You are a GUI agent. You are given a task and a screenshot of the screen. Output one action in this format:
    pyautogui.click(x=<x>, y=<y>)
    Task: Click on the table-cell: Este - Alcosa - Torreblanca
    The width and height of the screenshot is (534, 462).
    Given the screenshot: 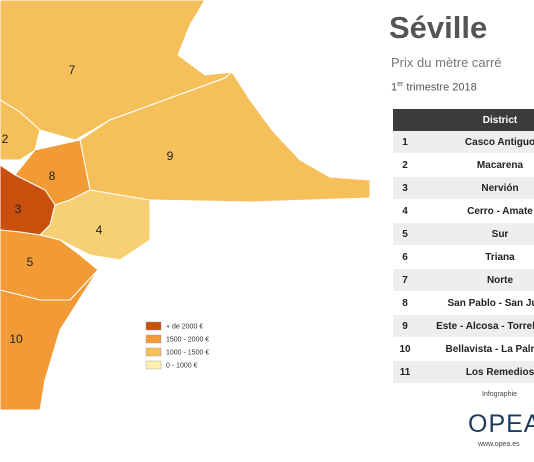 What is the action you would take?
    pyautogui.click(x=475, y=326)
    